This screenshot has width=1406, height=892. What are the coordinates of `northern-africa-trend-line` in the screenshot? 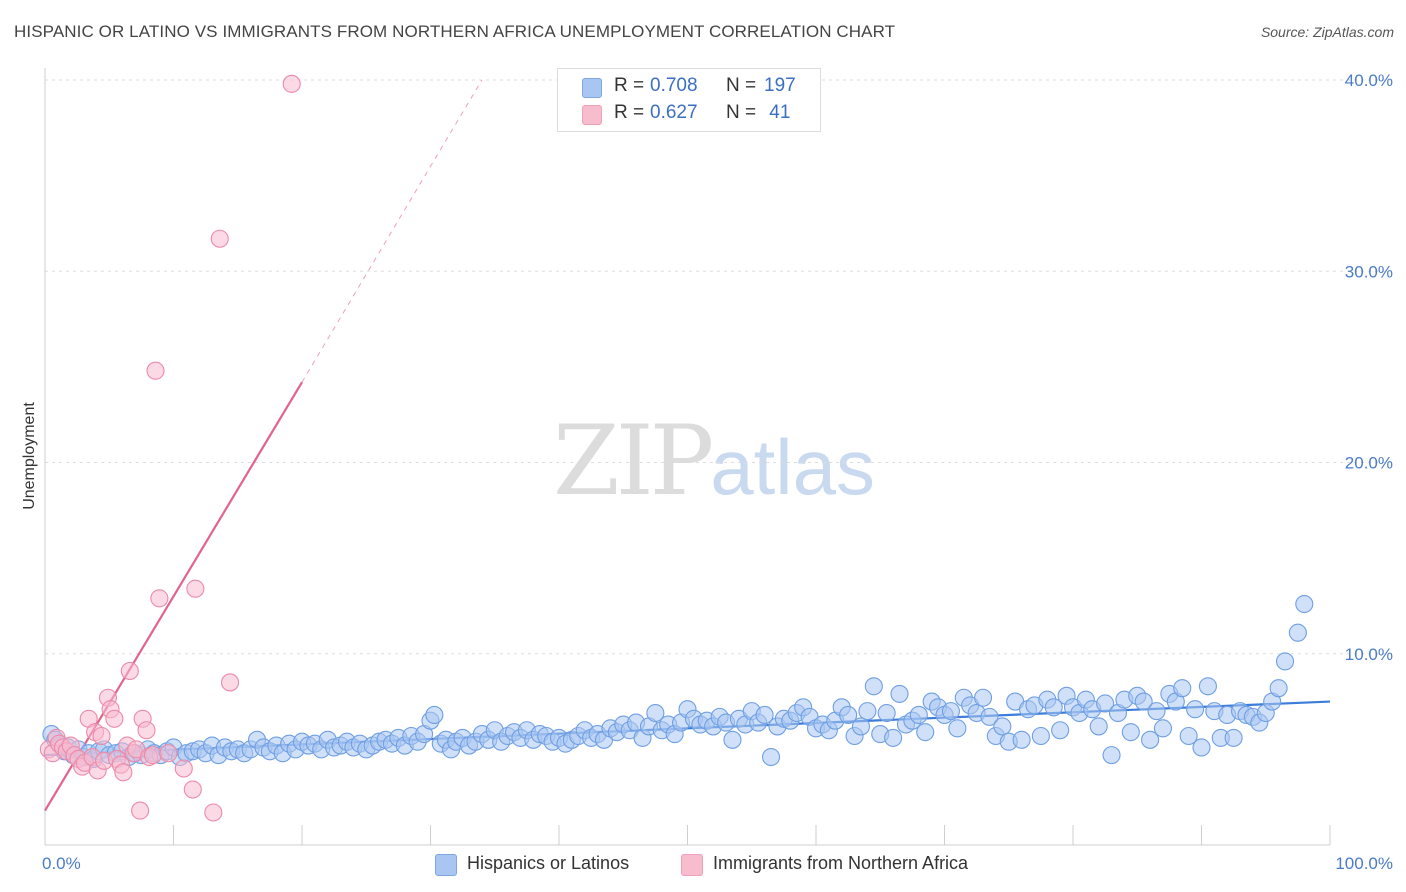 It's located at (173, 596).